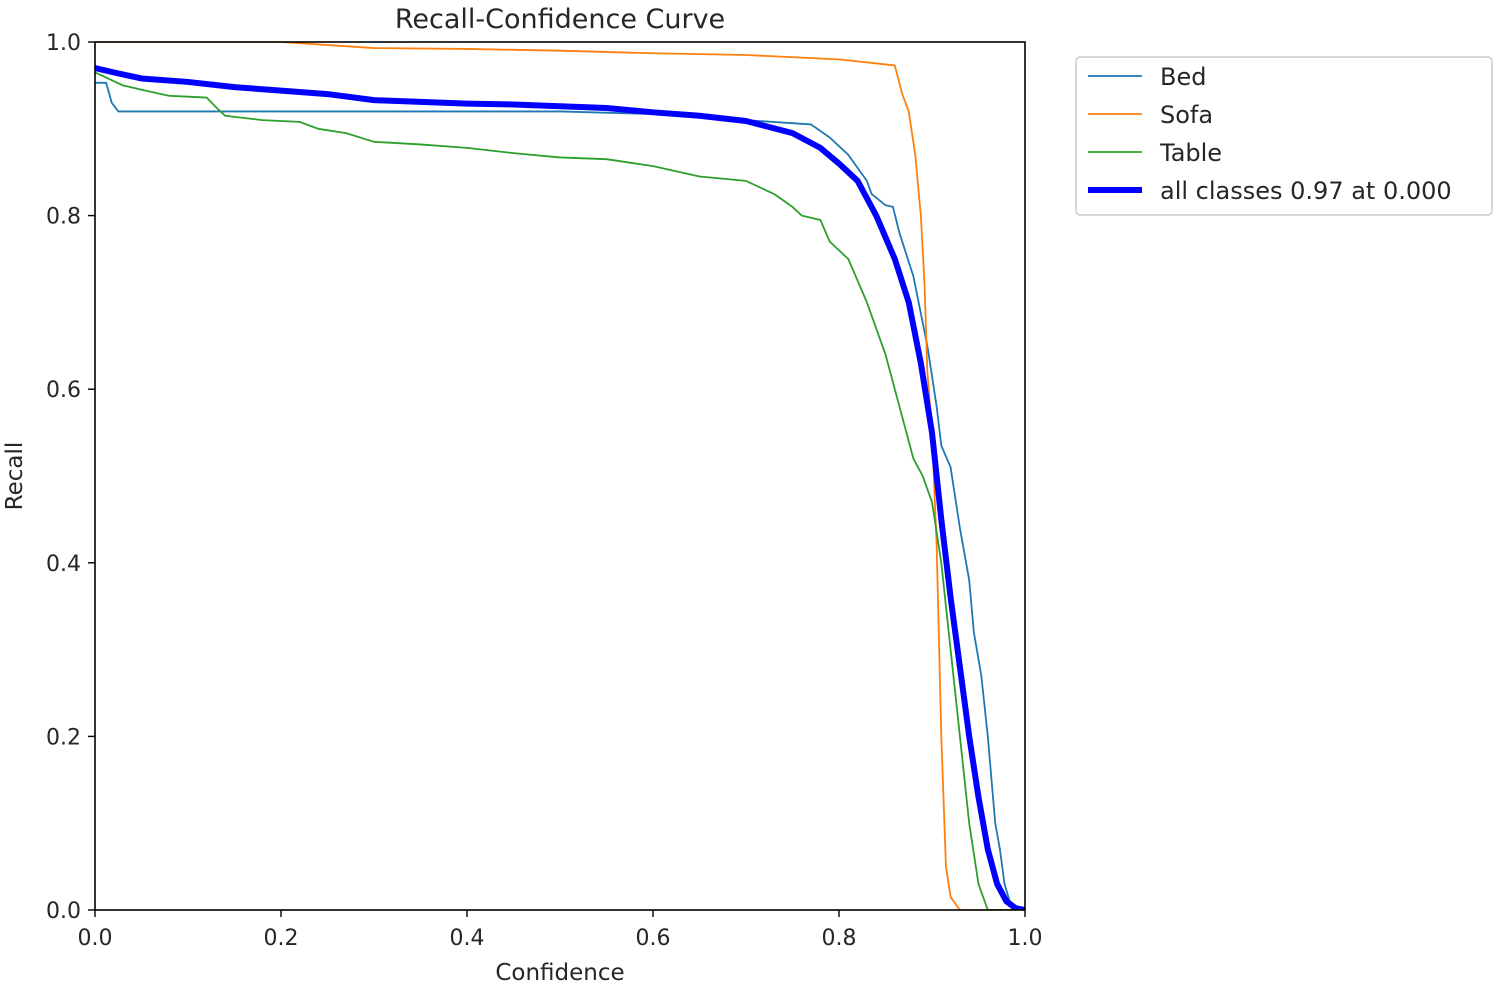 The height and width of the screenshot is (986, 1498). I want to click on y-tick-label: 0.0, so click(63, 911).